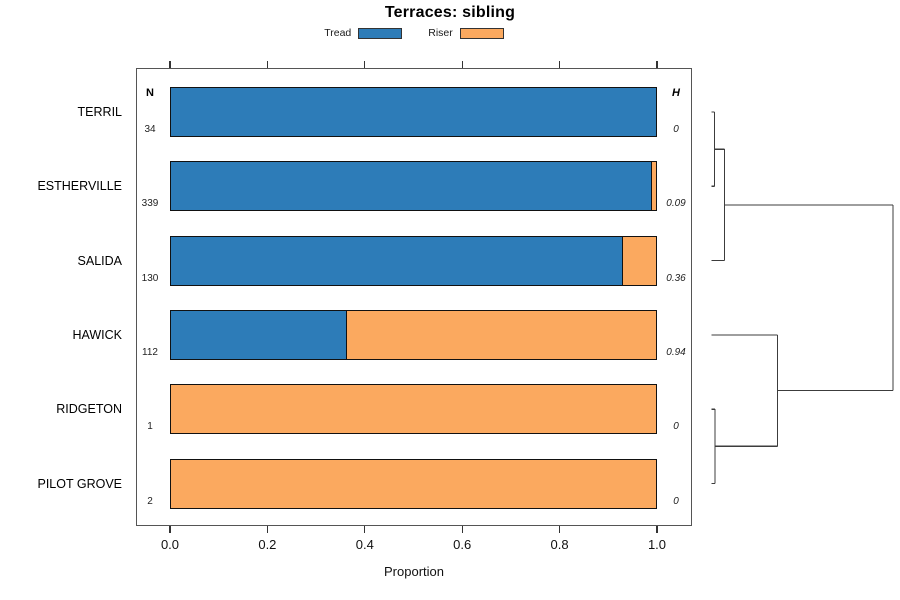 The height and width of the screenshot is (600, 900). Describe the element at coordinates (150, 204) in the screenshot. I see `n-value-estherville: 339` at that location.